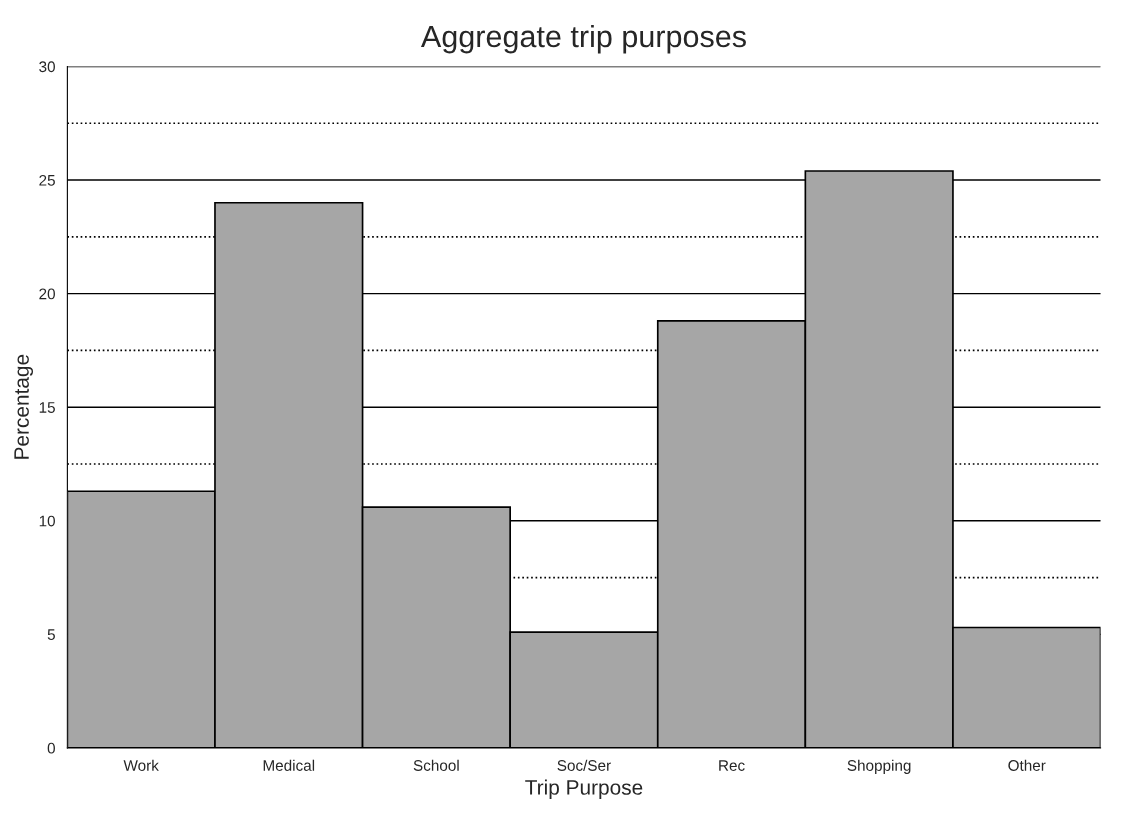  I want to click on y-tick-label: 15, so click(47, 407).